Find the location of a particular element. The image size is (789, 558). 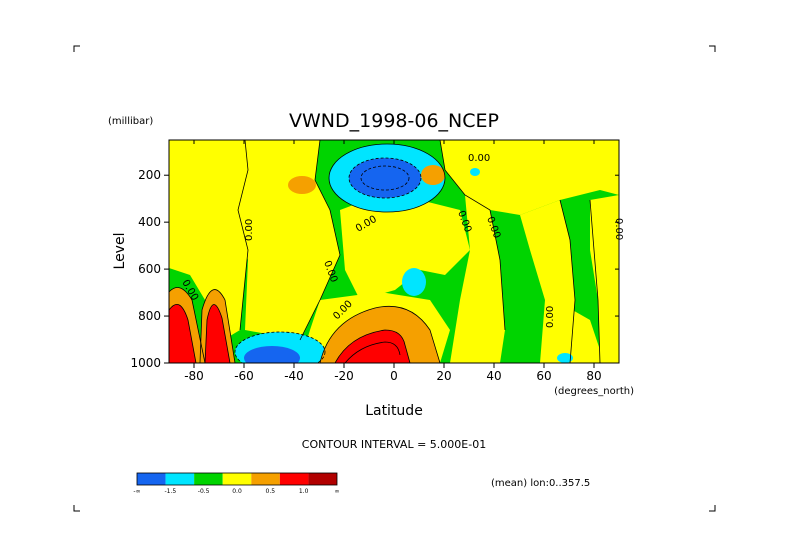

x-units-label: (degrees_north) is located at coordinates (594, 391).